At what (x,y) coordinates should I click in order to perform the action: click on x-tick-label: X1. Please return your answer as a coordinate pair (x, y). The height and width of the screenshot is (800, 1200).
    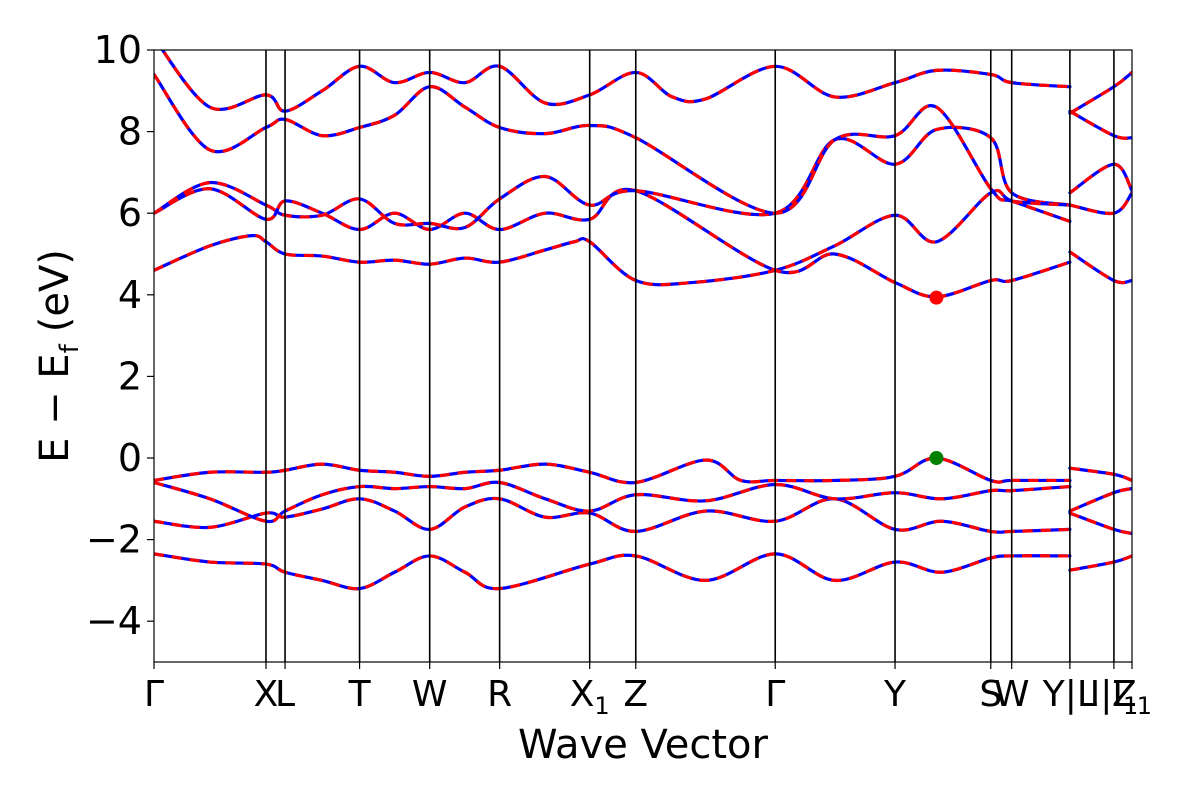
    Looking at the image, I should click on (590, 697).